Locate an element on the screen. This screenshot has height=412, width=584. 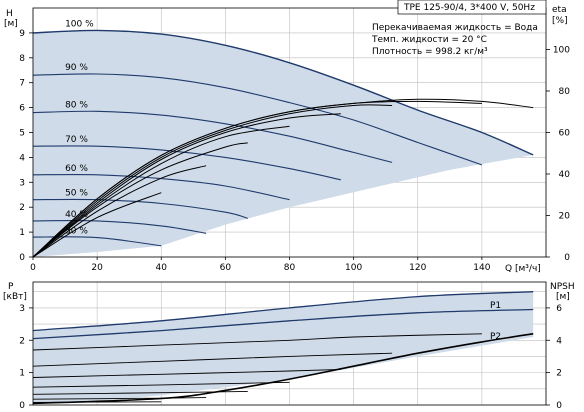
head-curve-70pct is located at coordinates (186, 163).